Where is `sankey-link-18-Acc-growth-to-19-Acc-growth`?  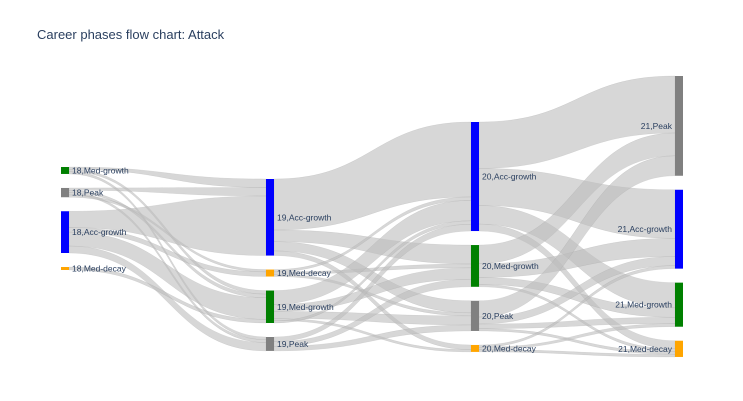 sankey-link-18-Acc-growth-to-19-Acc-growth is located at coordinates (167, 225).